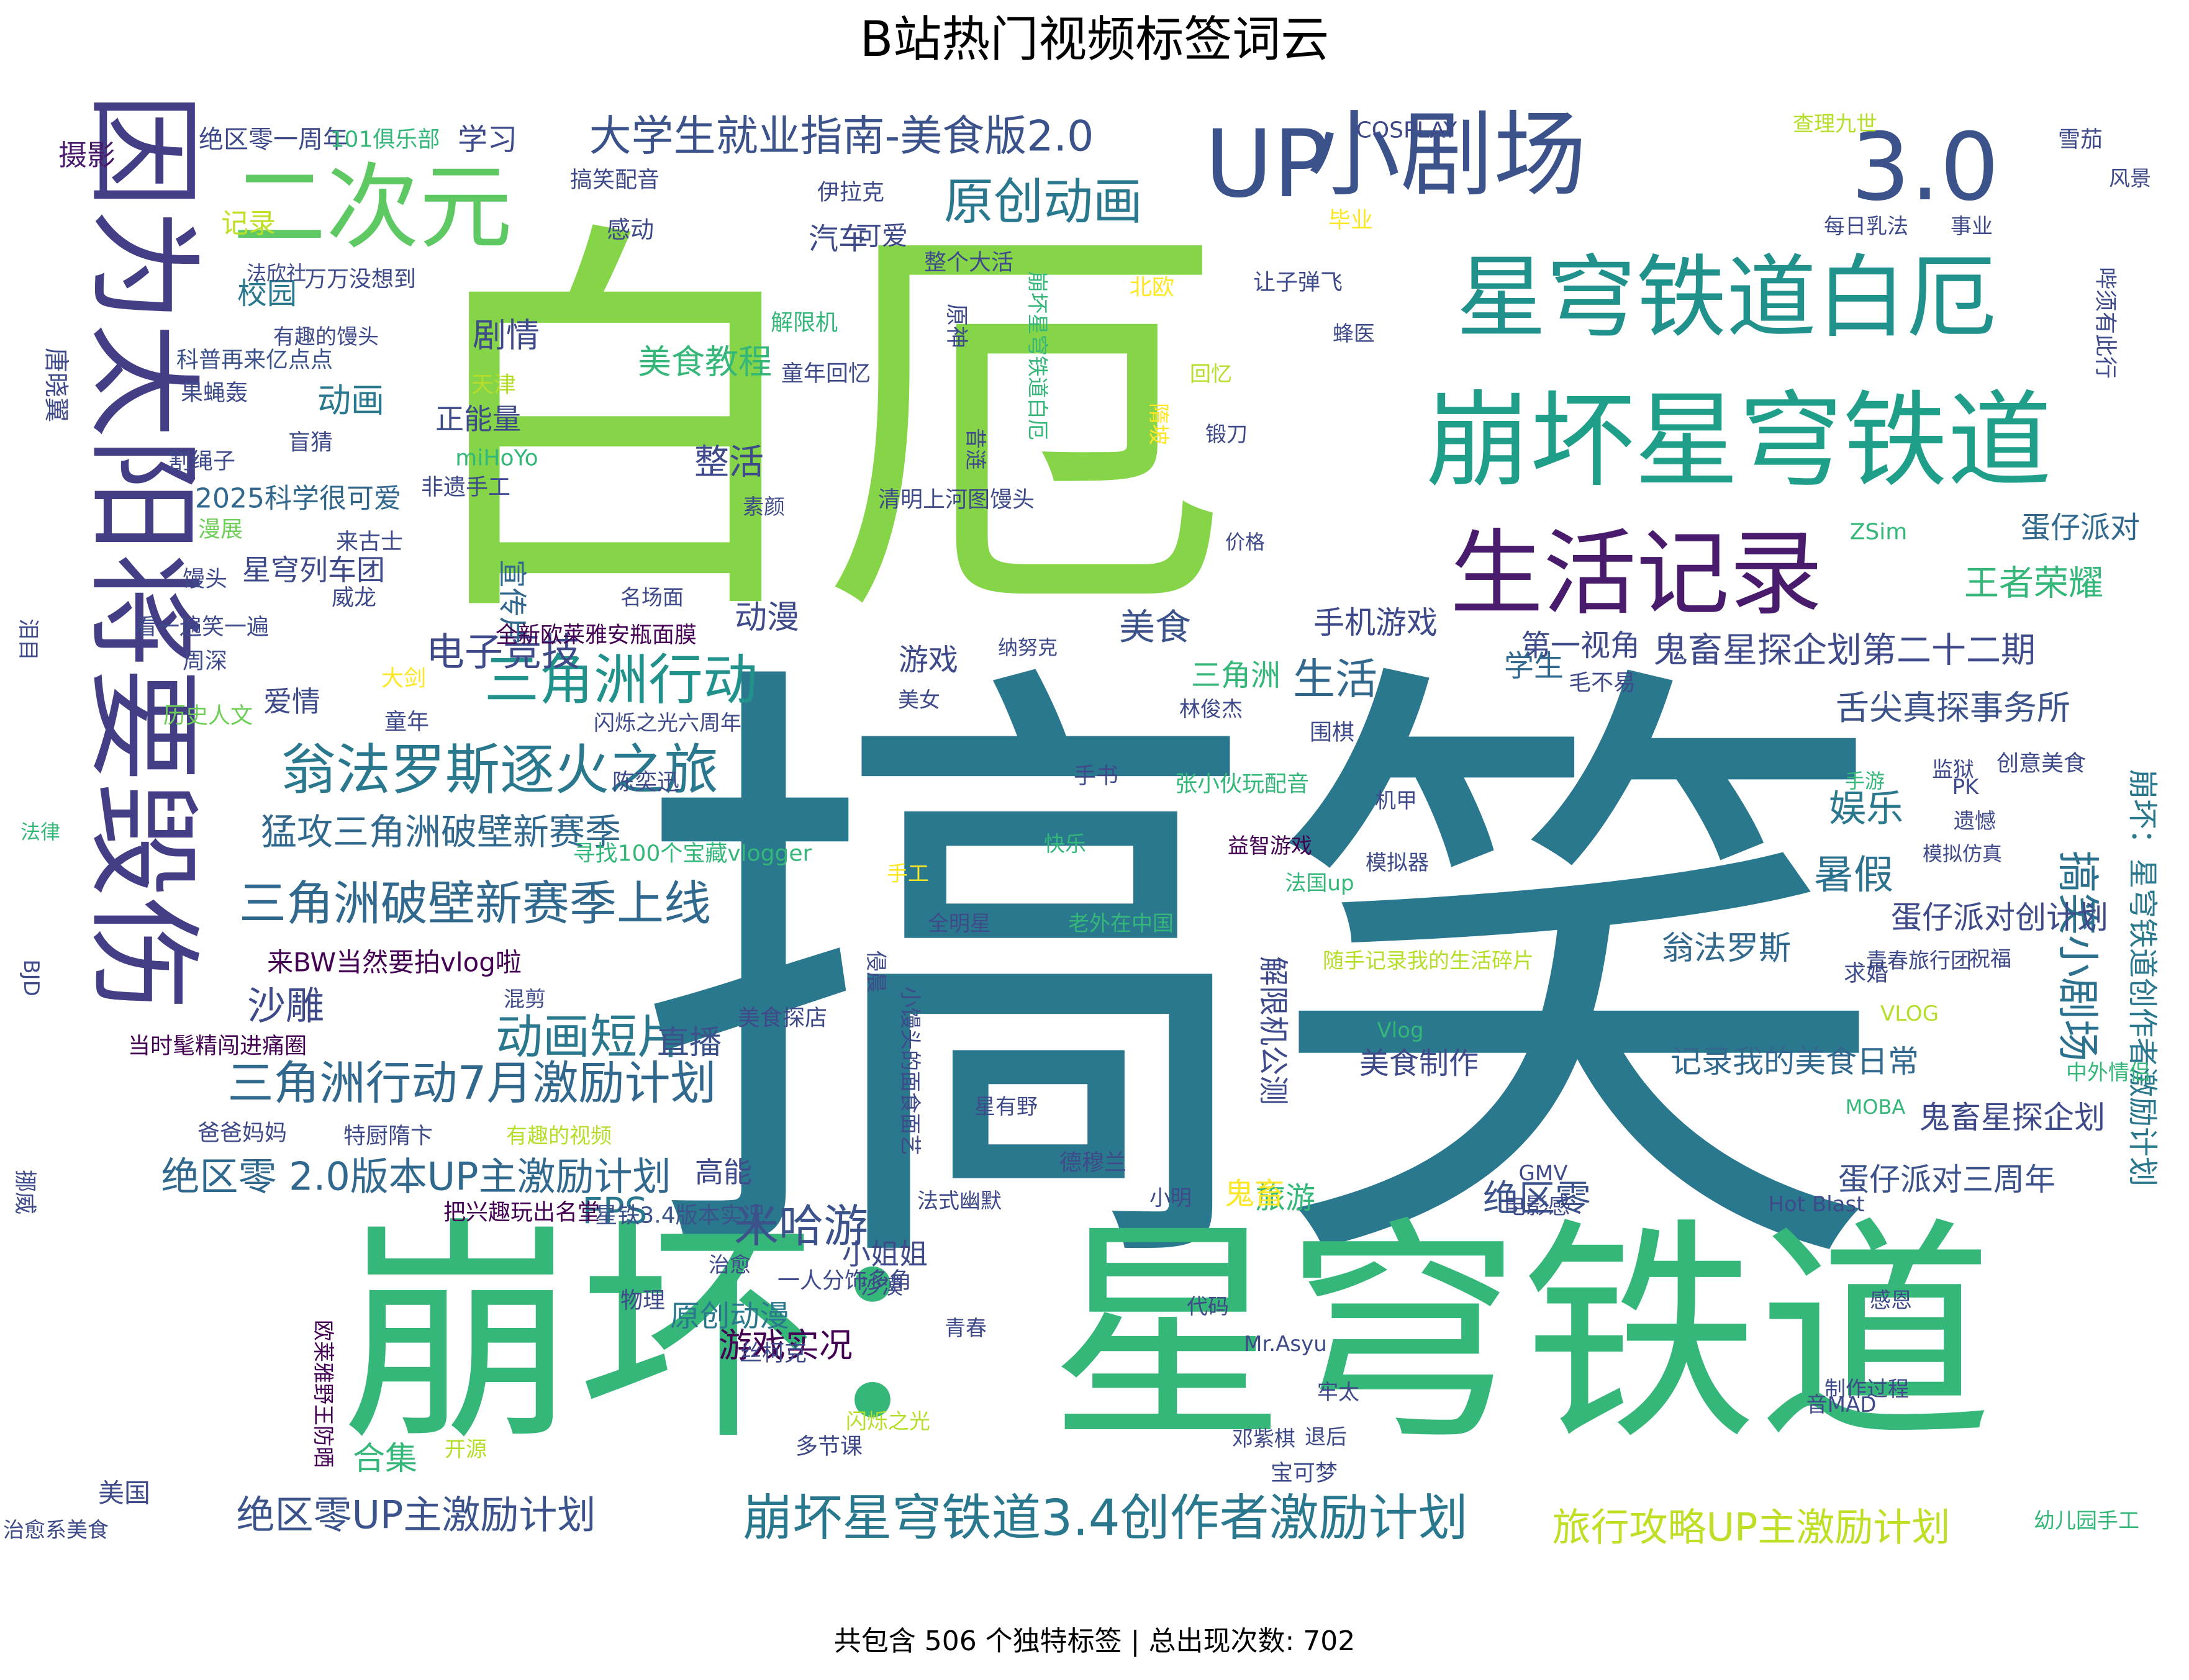 The image size is (2189, 1680). Describe the element at coordinates (466, 1450) in the screenshot. I see `word-124: 开源` at that location.